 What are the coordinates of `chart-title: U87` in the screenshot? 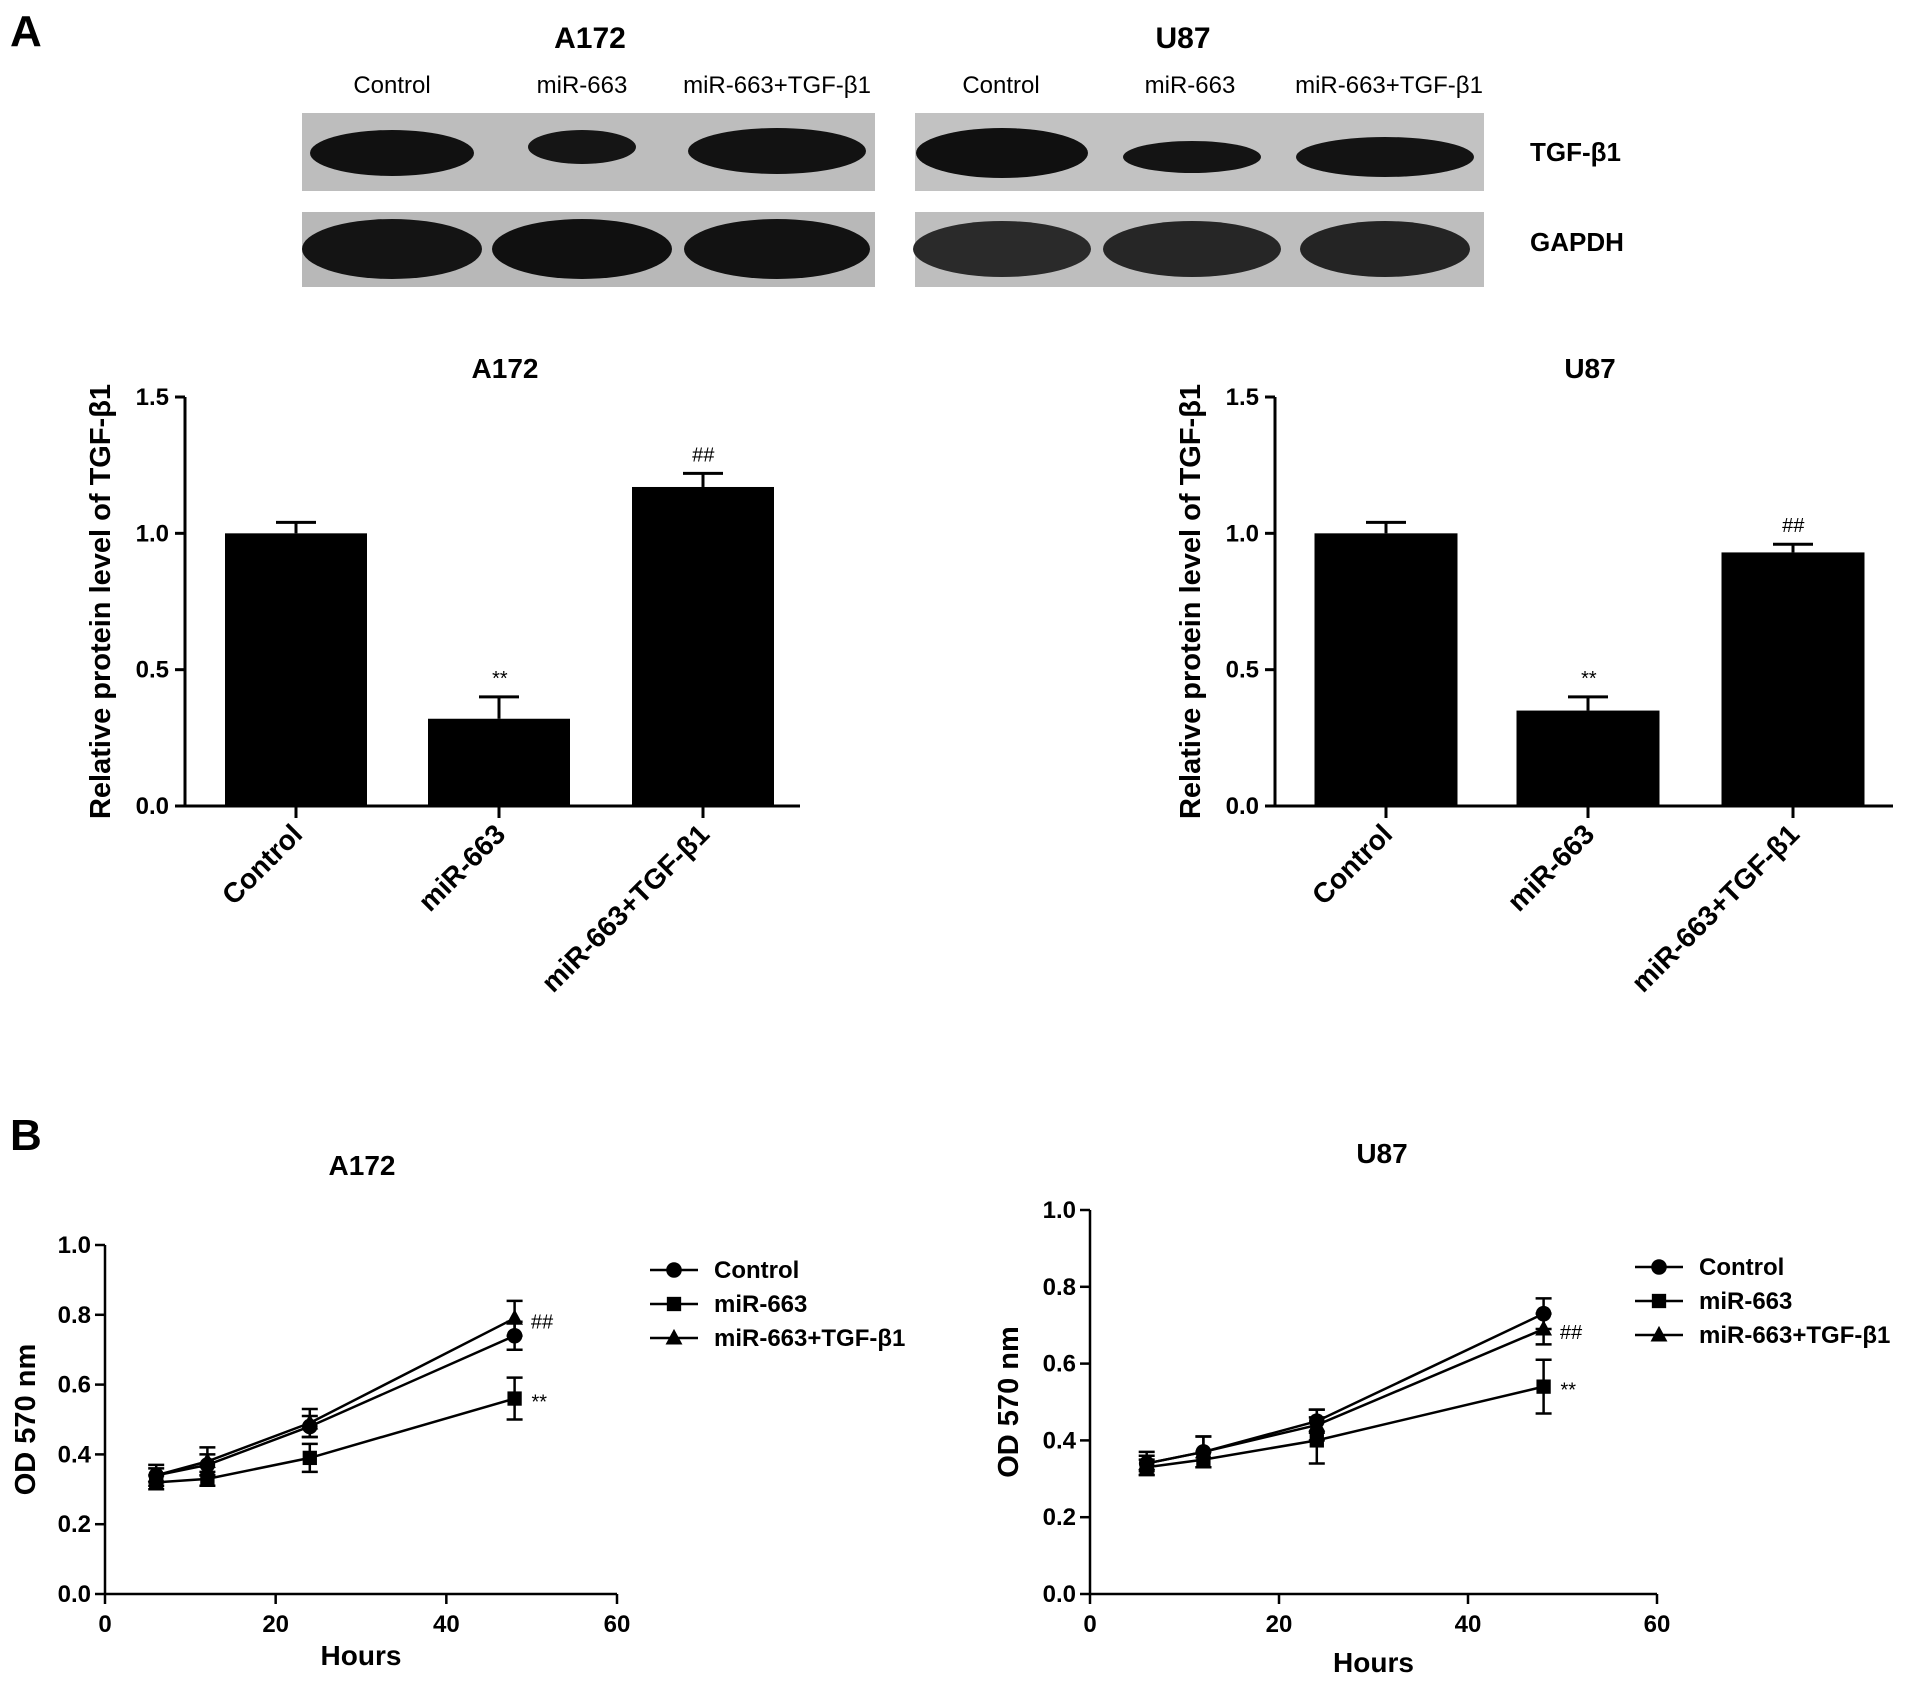 It's located at (1381, 1153).